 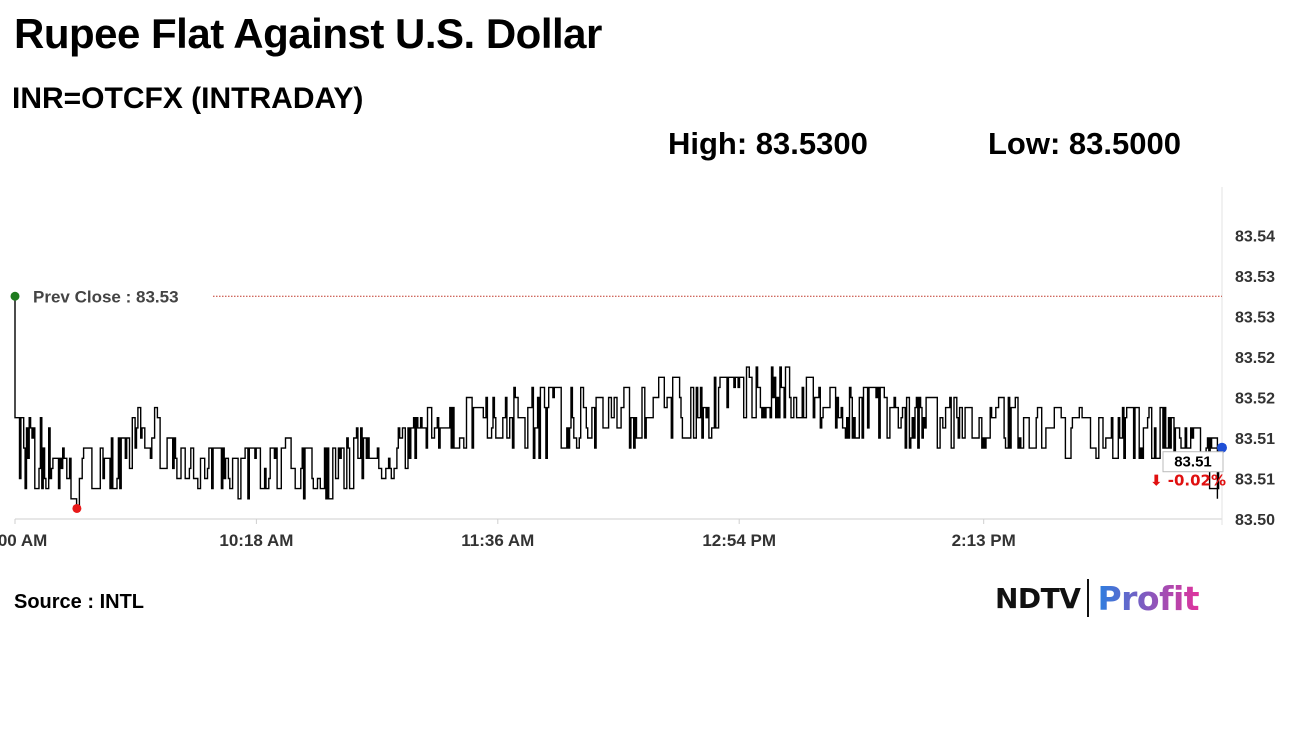 I want to click on x-tick-label: 10:18 AM, so click(x=256, y=540).